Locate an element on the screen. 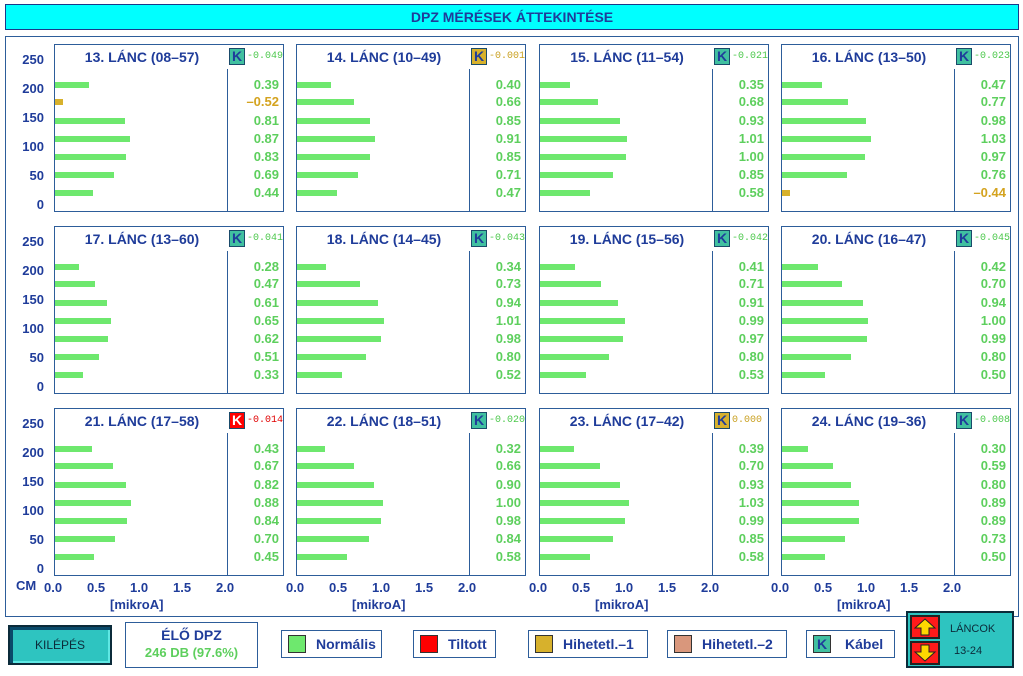  measurement-value: 0.42 is located at coordinates (993, 266).